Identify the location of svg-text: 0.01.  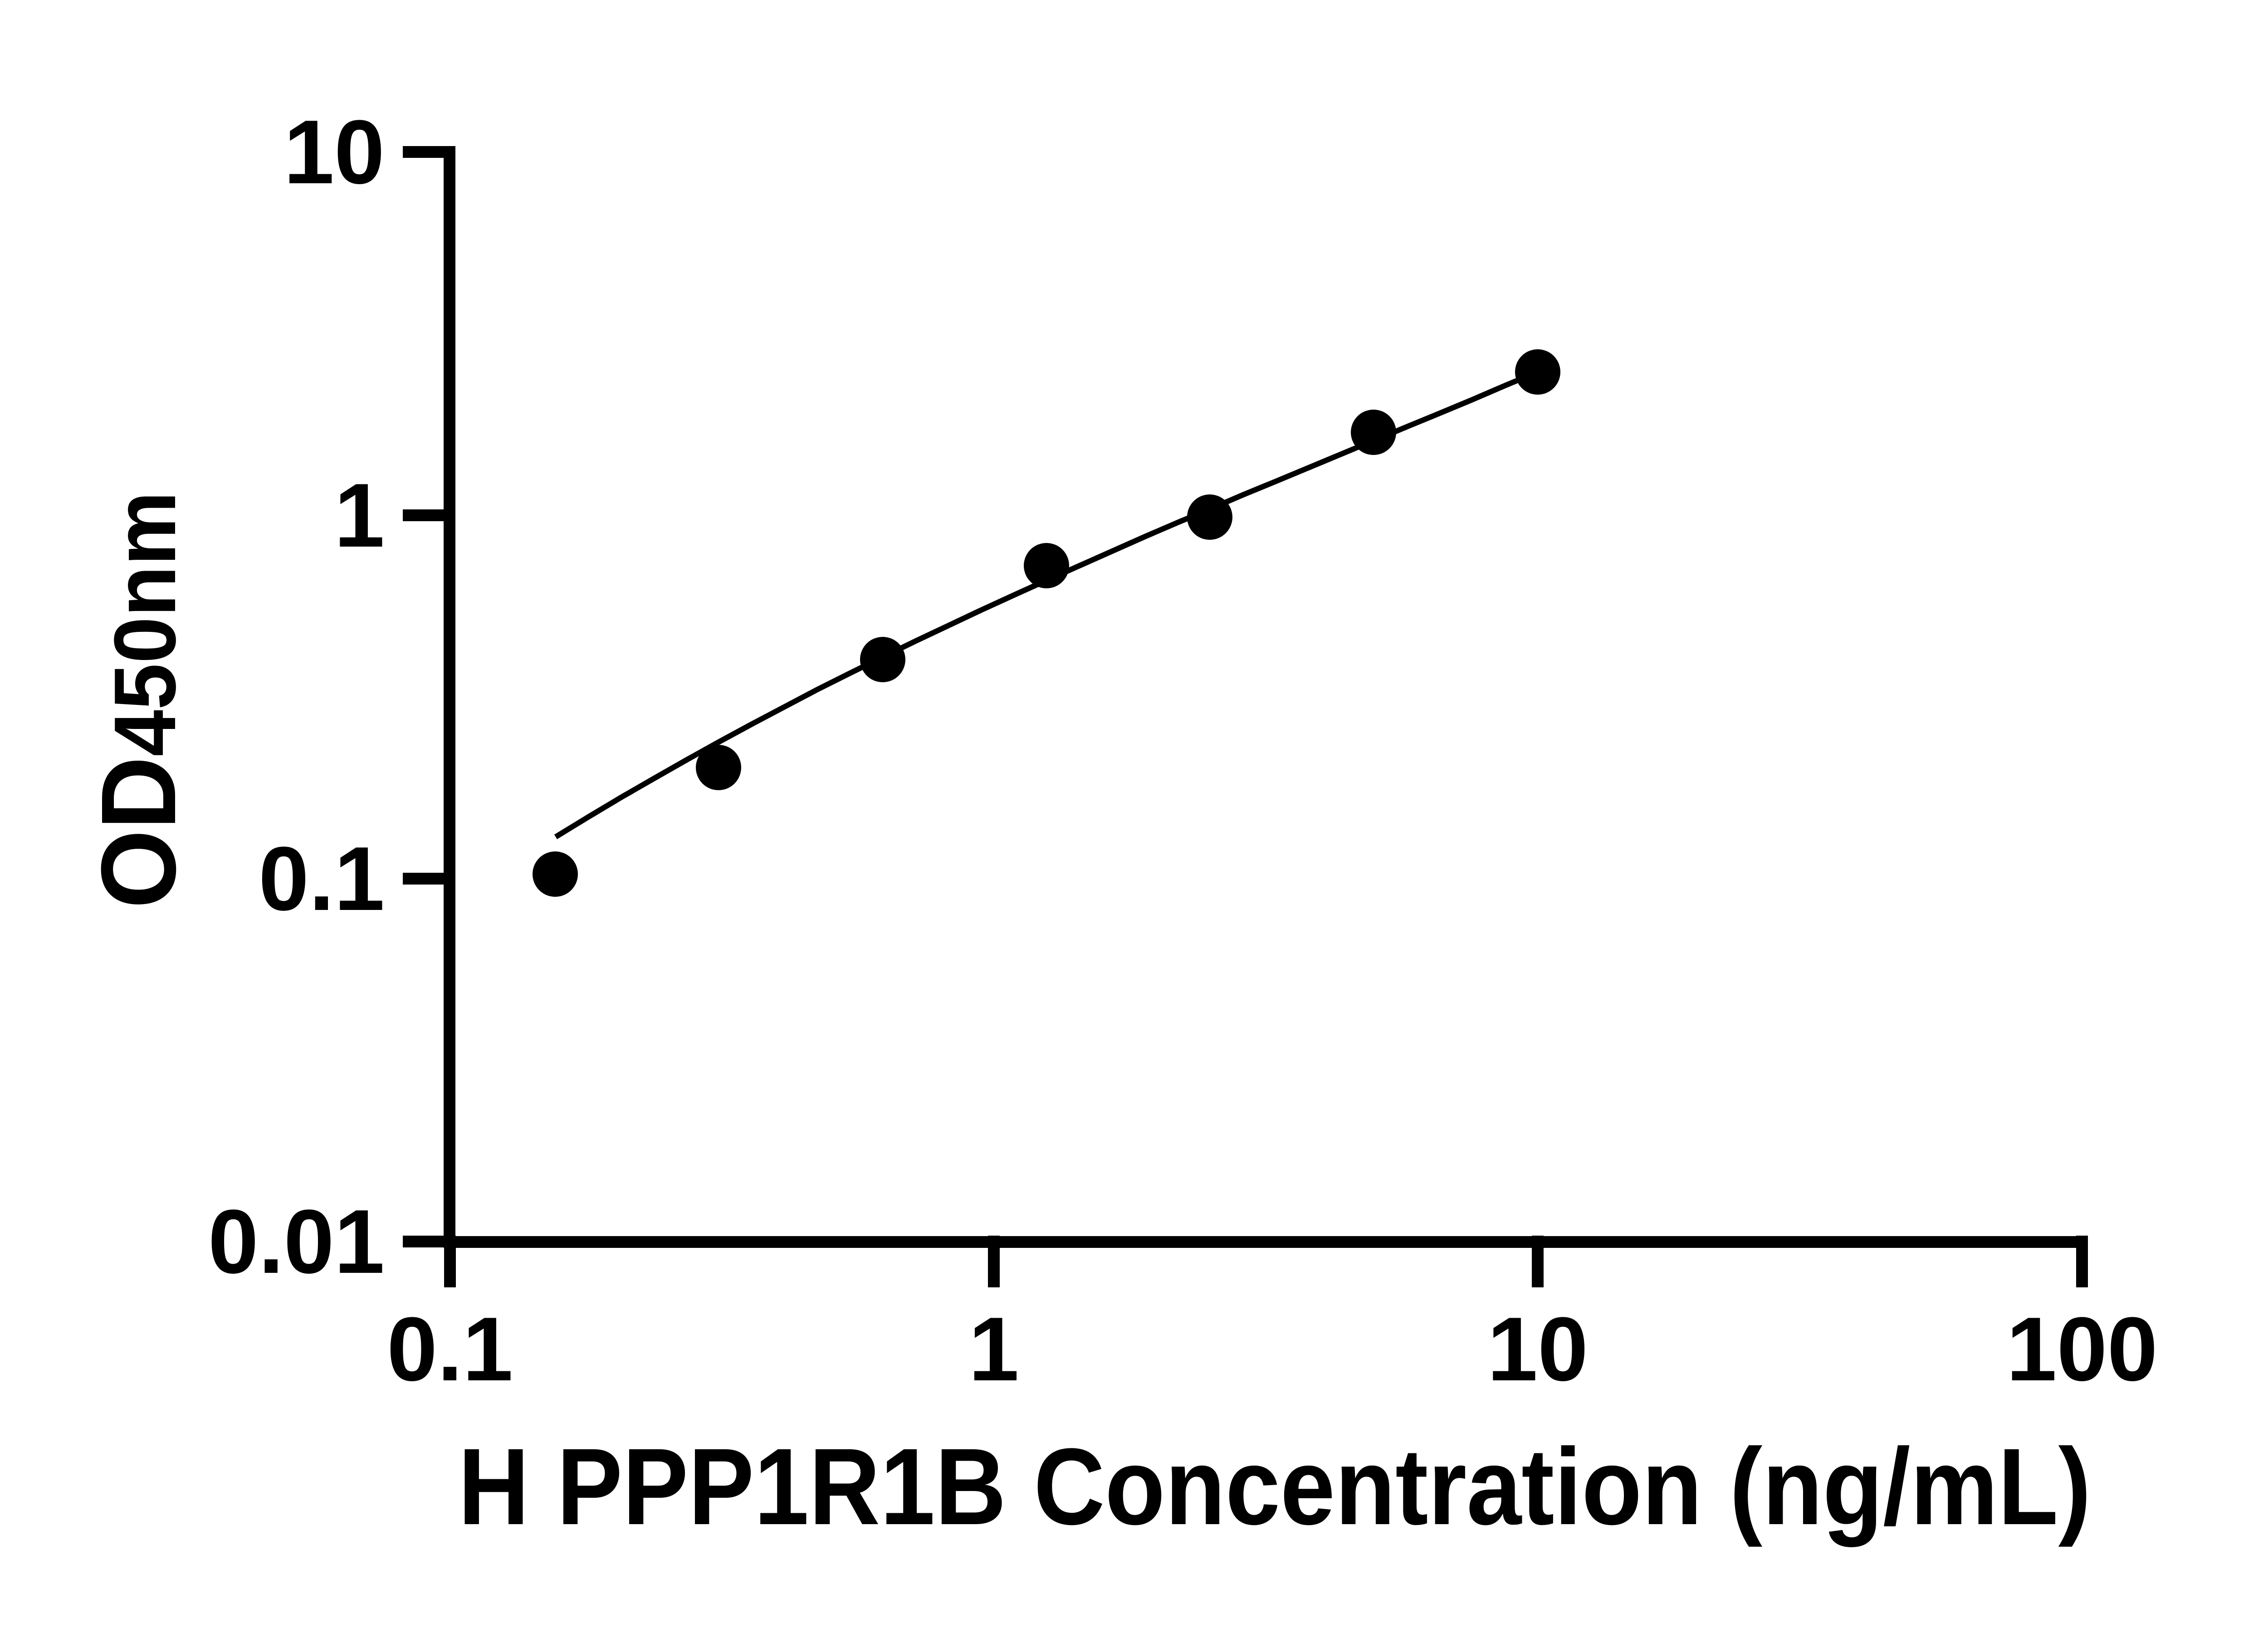
(297, 1241).